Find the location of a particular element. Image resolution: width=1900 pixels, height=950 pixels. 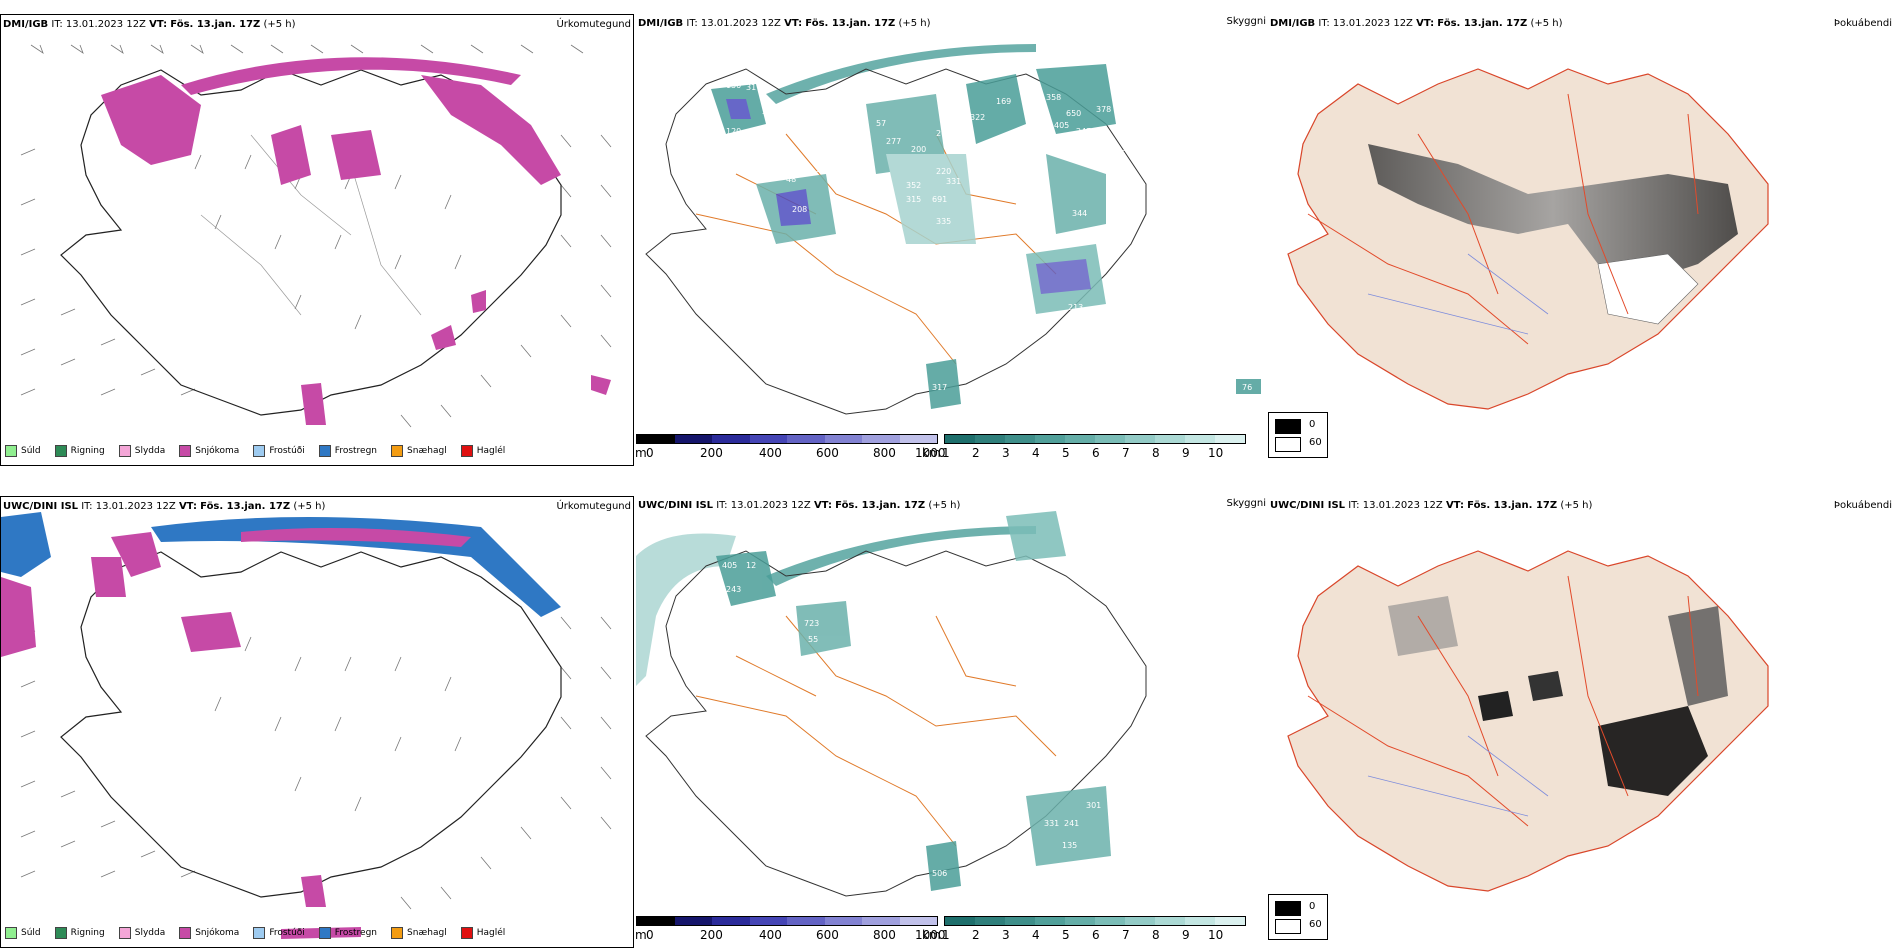

scale-tick: 600 is located at coordinates (827, 453).